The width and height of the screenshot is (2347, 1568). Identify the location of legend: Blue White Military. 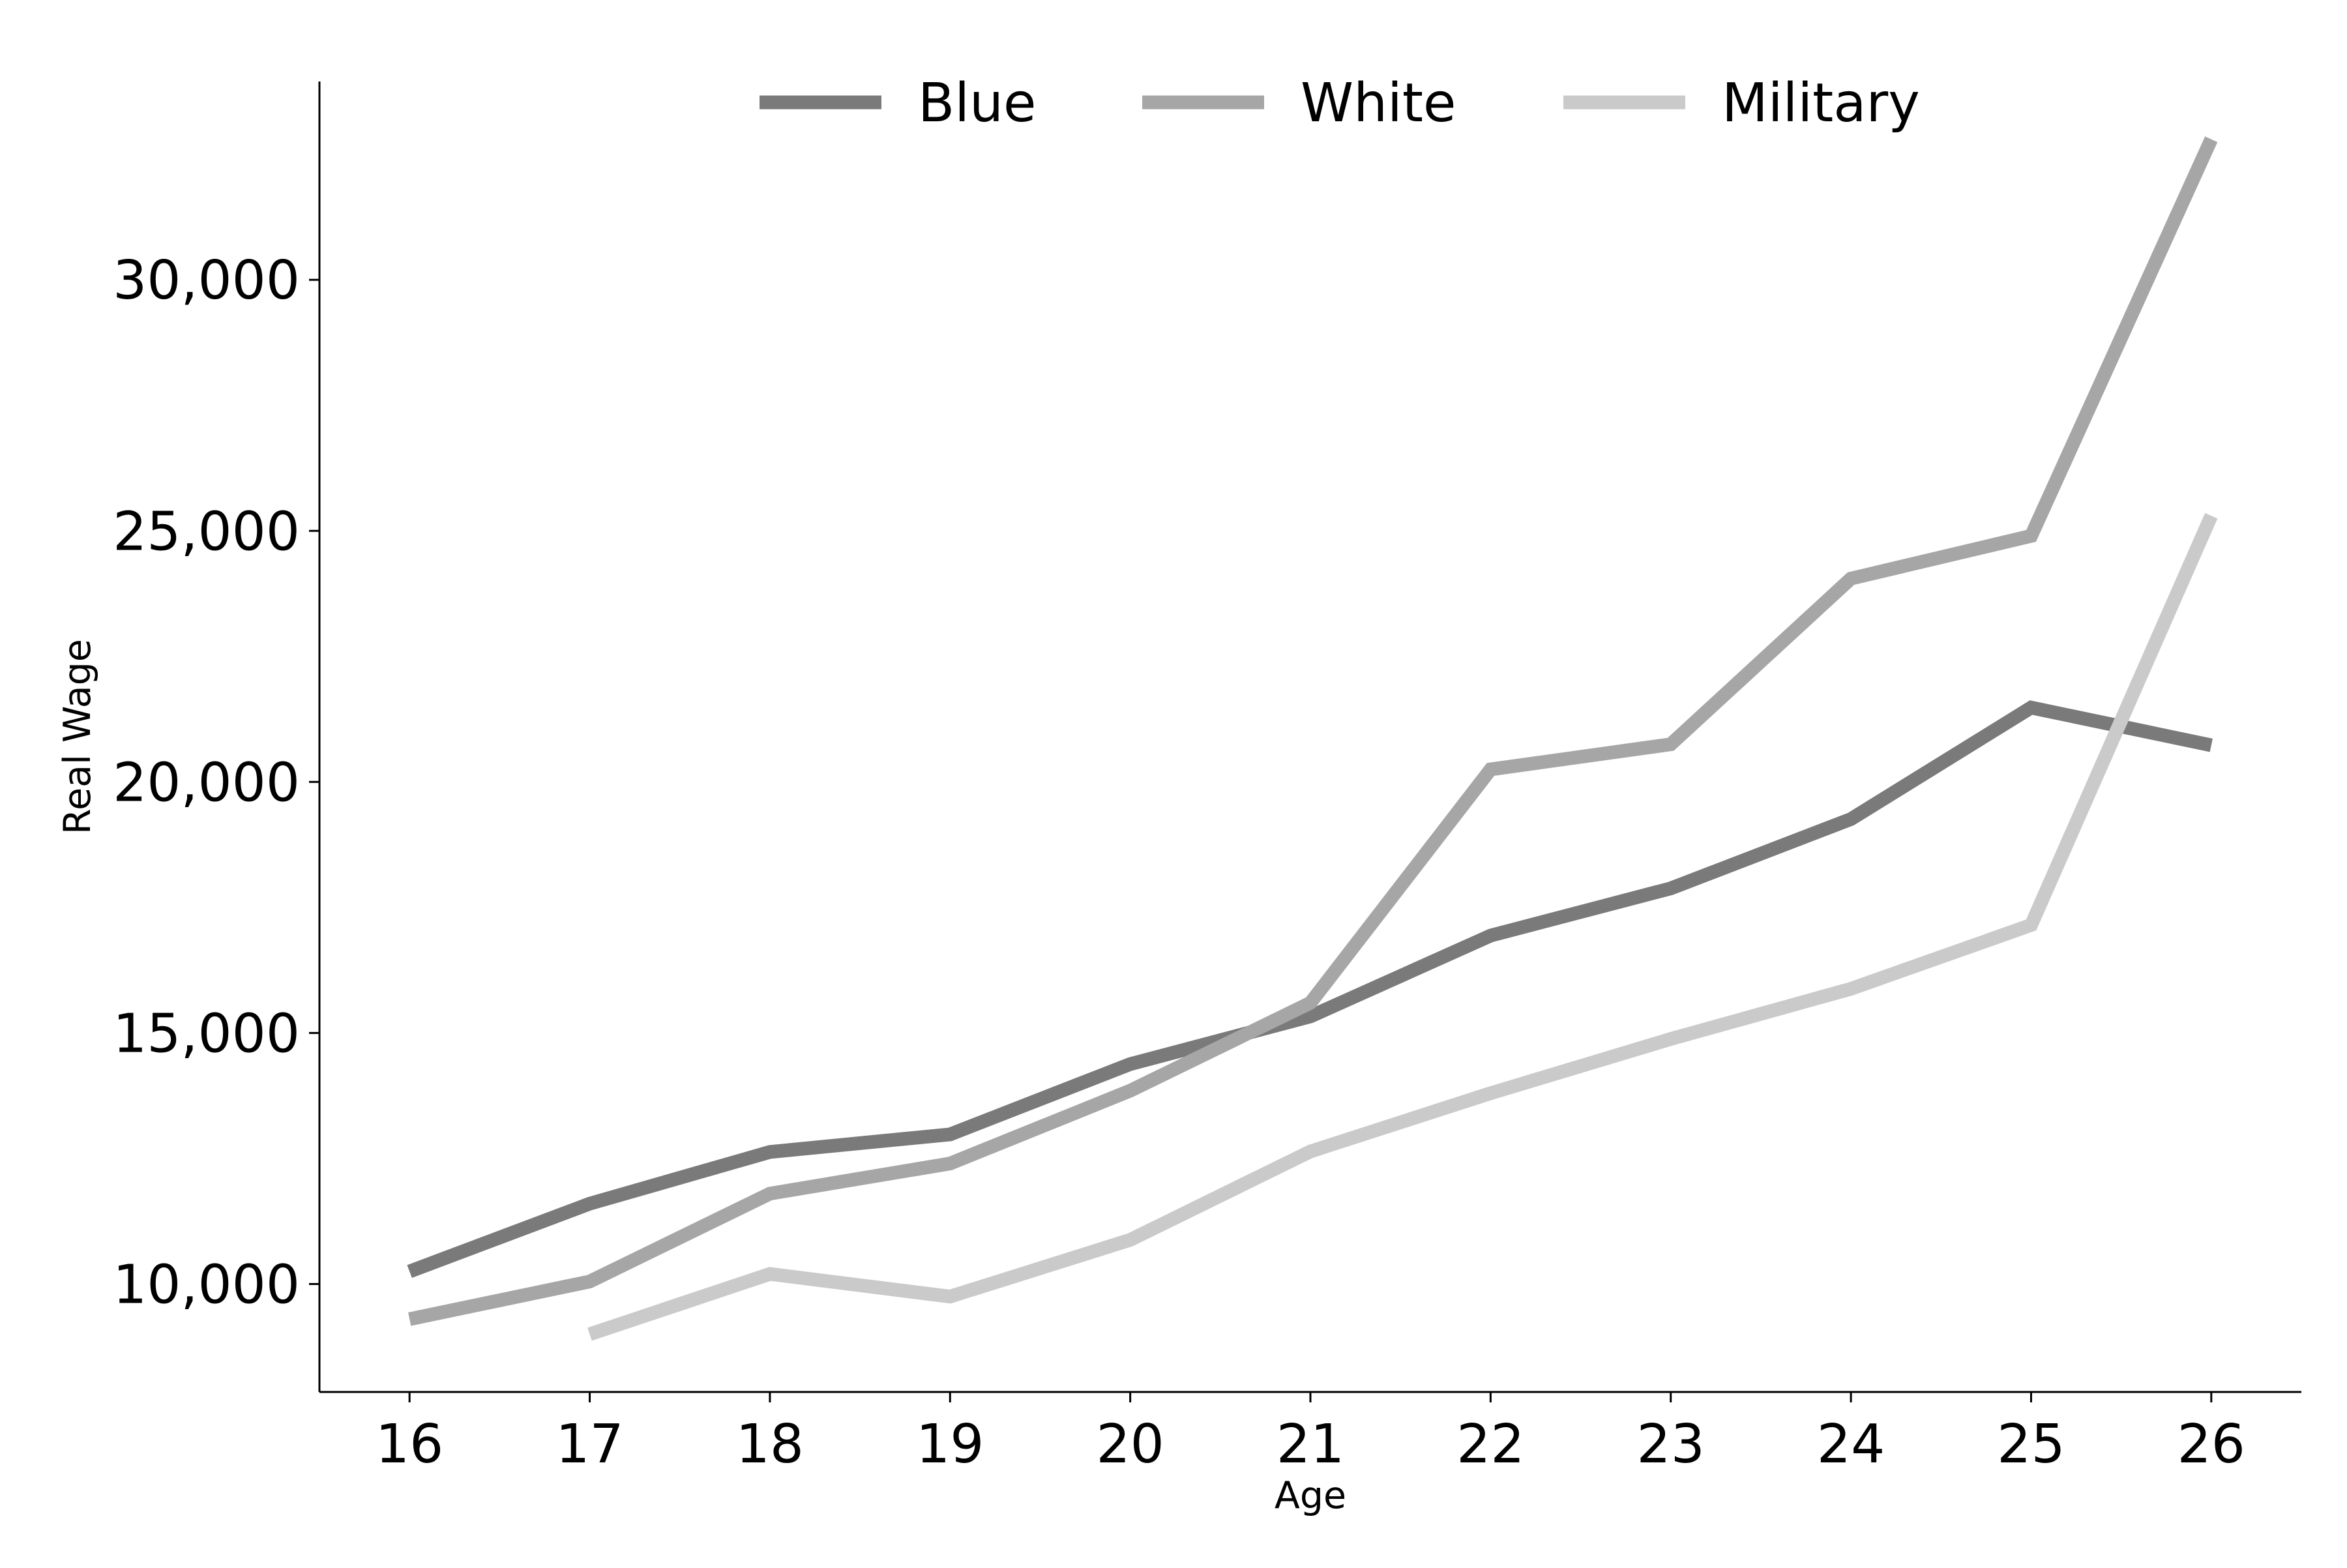
(1340, 103).